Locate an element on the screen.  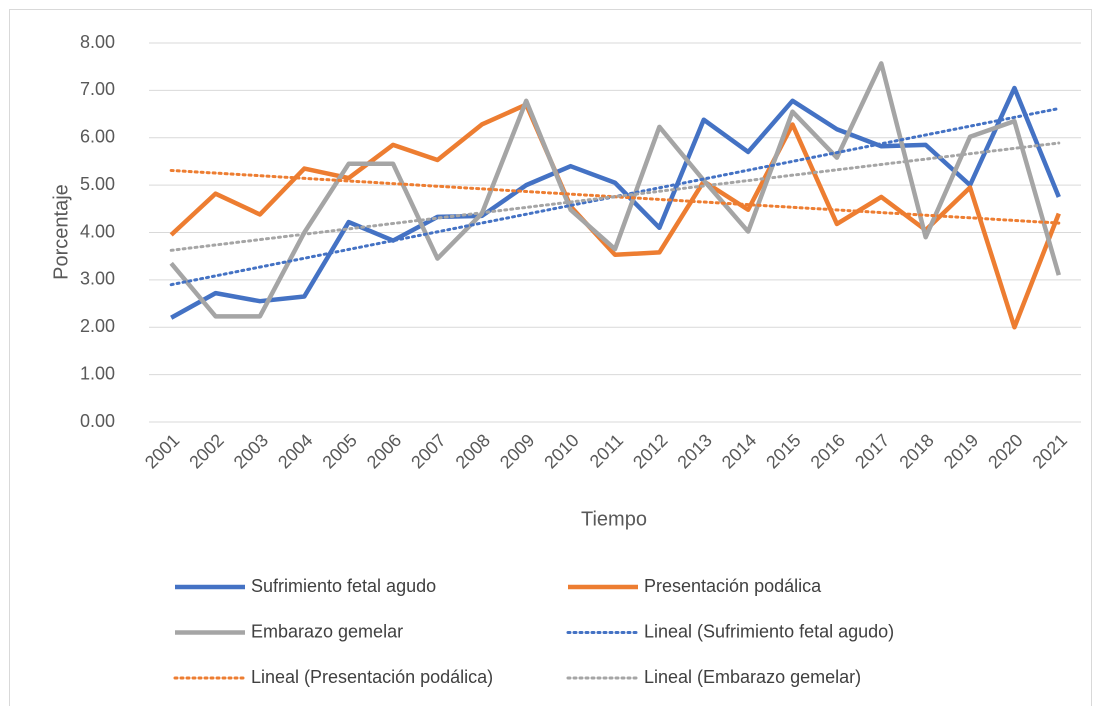
x-tick-label: 2006 is located at coordinates (384, 451).